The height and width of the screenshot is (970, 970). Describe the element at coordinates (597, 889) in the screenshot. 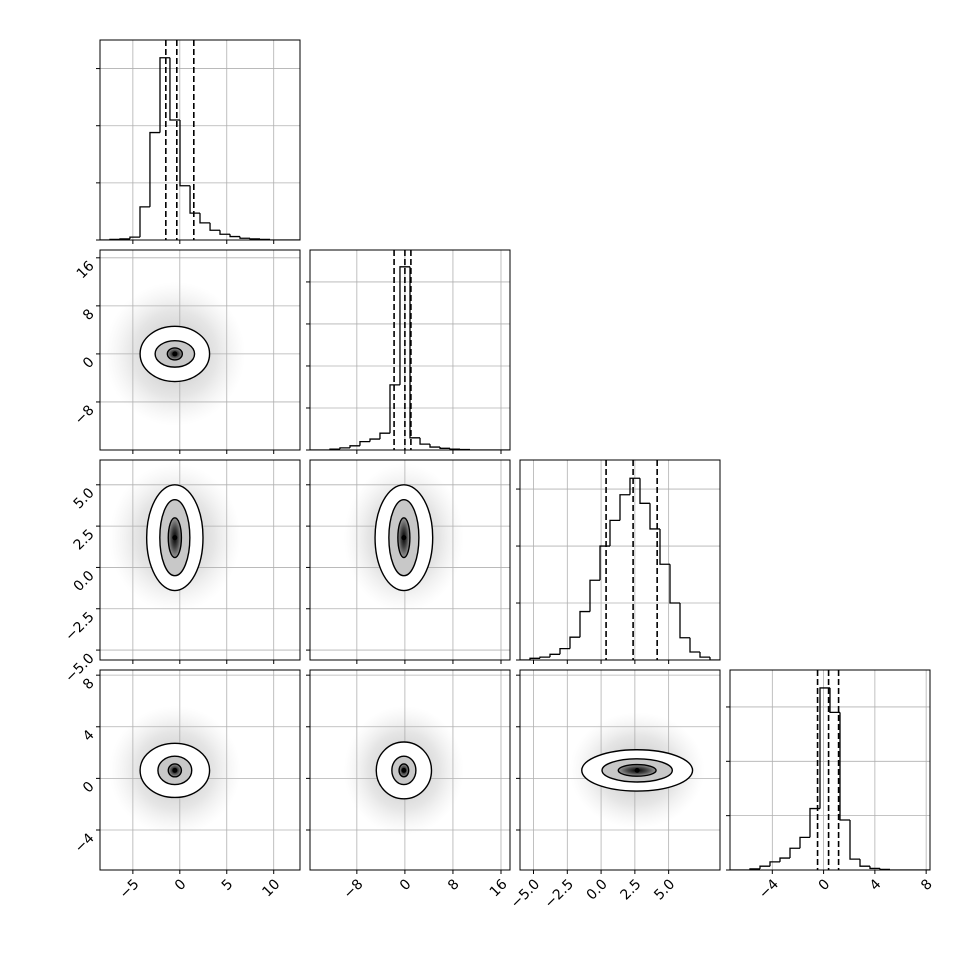

I see `x-tick-label: 0.0` at that location.